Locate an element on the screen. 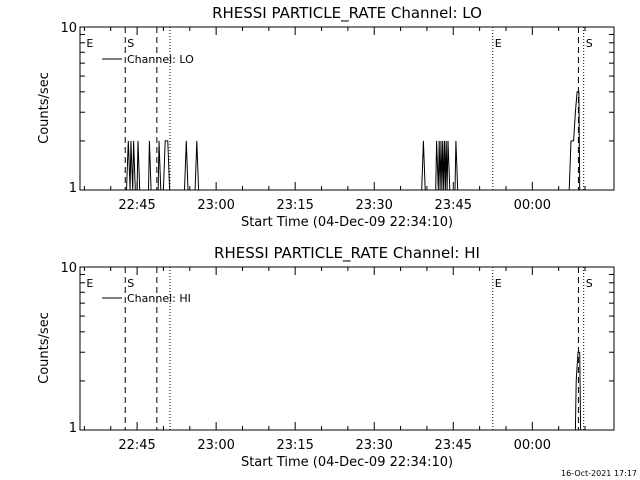 The width and height of the screenshot is (640, 480). series-line-hi is located at coordinates (347, 391).